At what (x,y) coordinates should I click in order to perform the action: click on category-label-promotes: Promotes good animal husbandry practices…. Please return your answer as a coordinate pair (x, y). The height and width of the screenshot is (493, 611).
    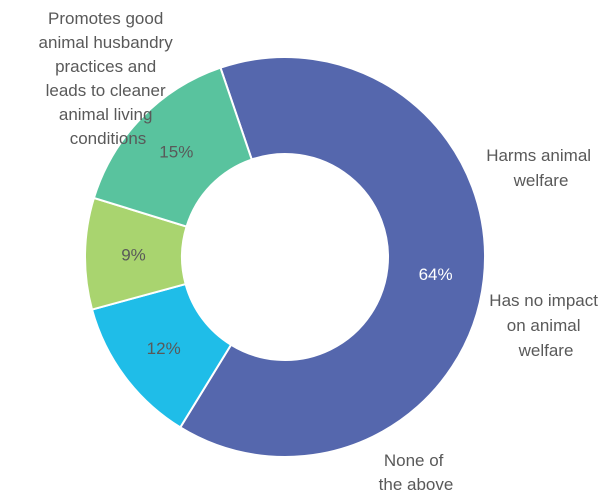
    Looking at the image, I should click on (108, 78).